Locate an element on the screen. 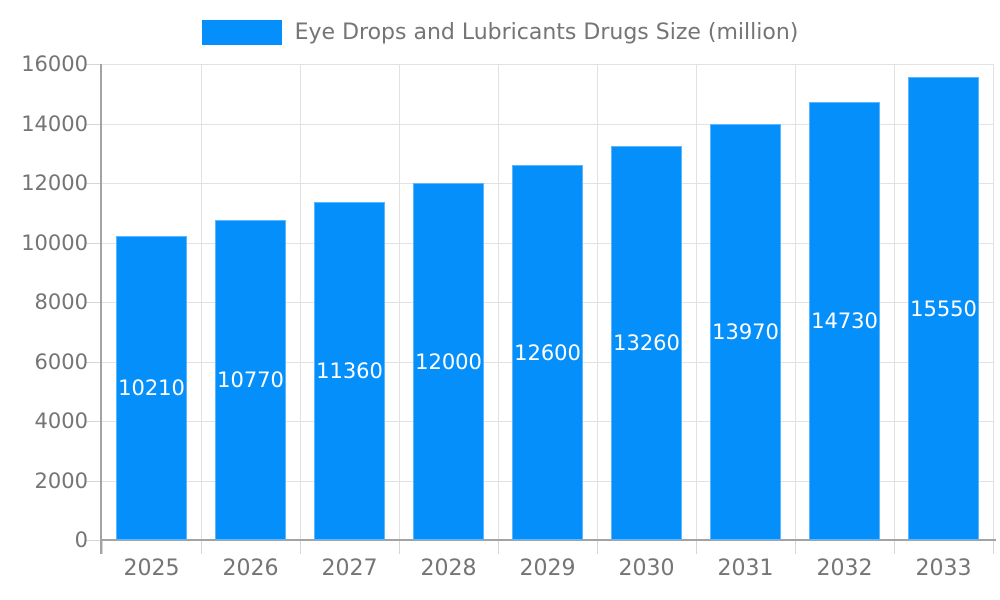  bar: 12600 is located at coordinates (547, 352).